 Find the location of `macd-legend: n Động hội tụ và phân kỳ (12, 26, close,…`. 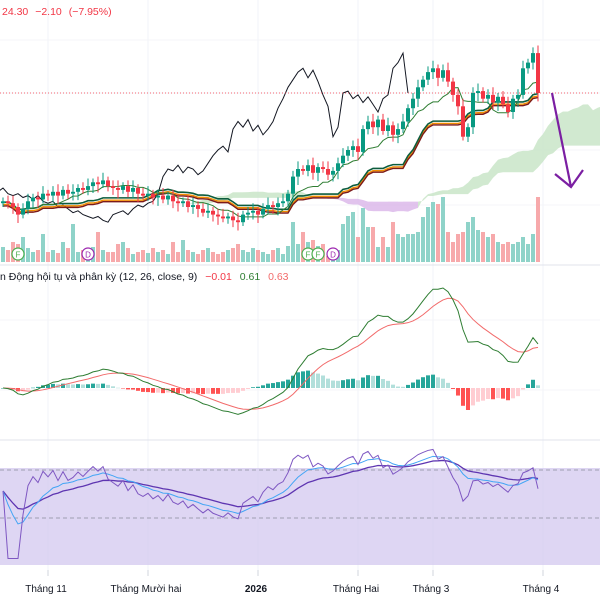

macd-legend: n Động hội tụ và phân kỳ (12, 26, close,… is located at coordinates (144, 277).